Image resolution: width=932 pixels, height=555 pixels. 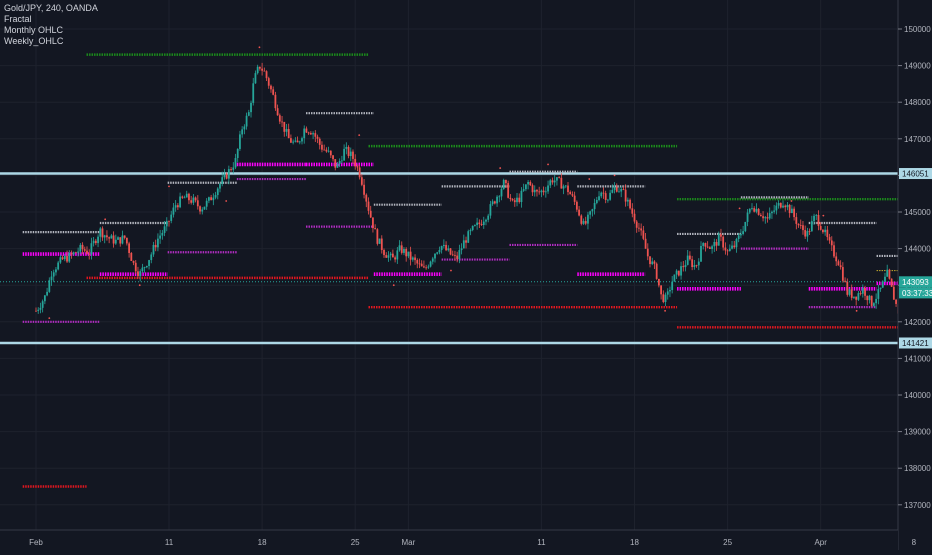 I want to click on time-tick-label: 11, so click(x=541, y=542).